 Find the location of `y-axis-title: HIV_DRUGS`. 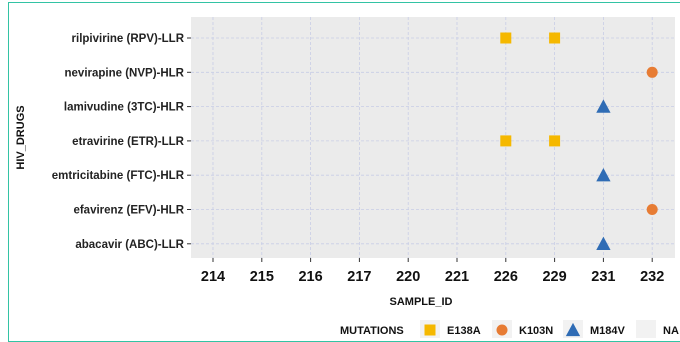

y-axis-title: HIV_DRUGS is located at coordinates (21, 137).